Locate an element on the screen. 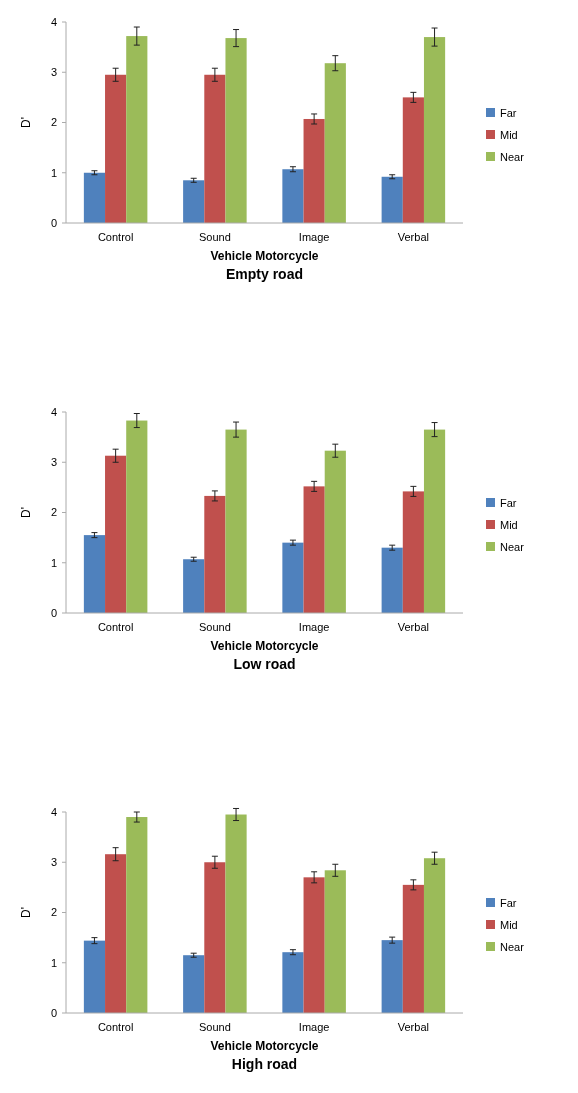  text: Empty road is located at coordinates (264, 274).